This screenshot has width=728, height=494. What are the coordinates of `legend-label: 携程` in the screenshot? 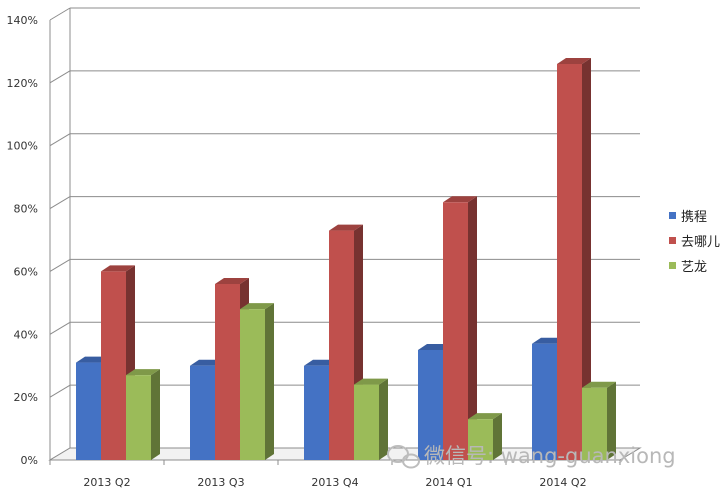 It's located at (694, 217).